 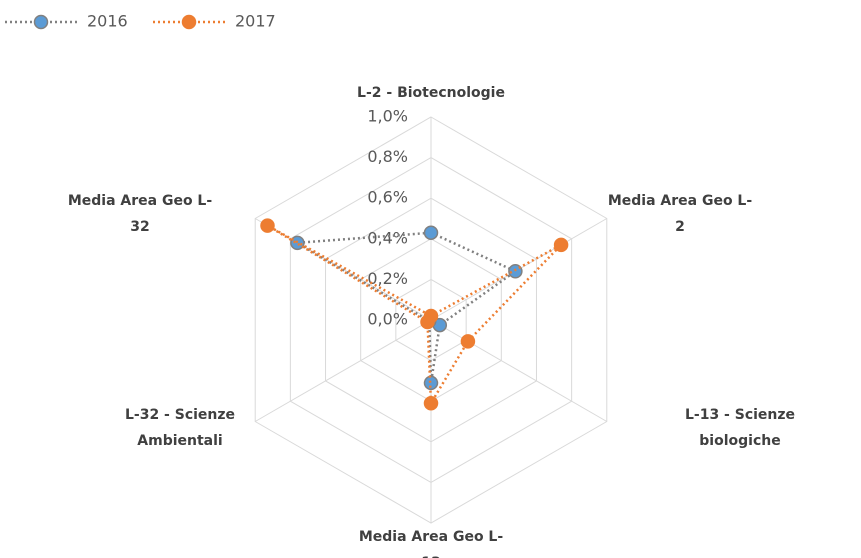 What do you see at coordinates (431, 93) in the screenshot?
I see `category-label: L-2 - Biotecnologie` at bounding box center [431, 93].